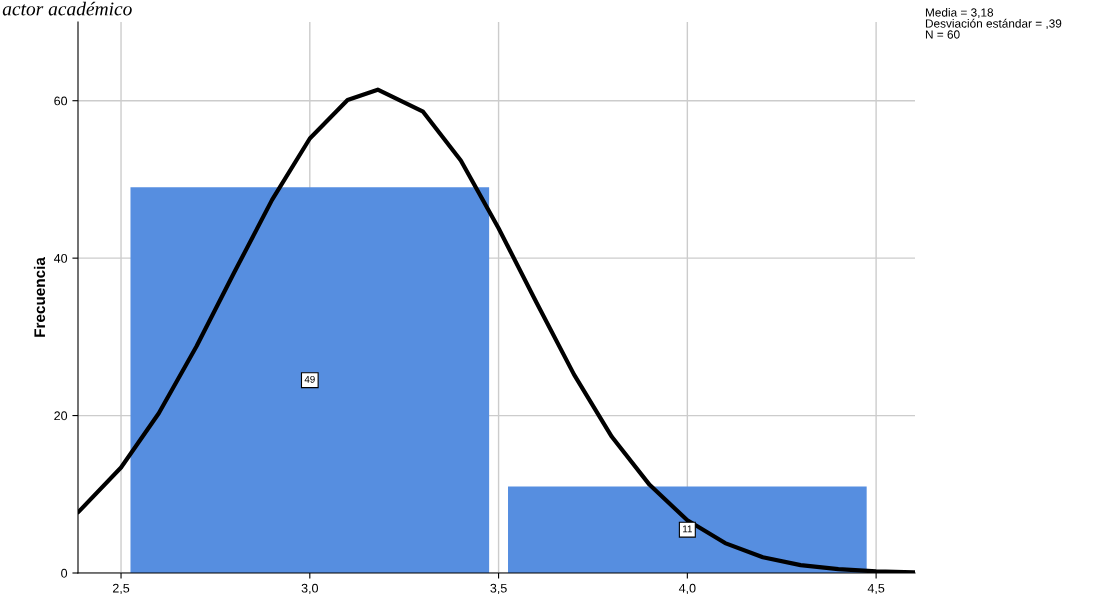 The image size is (1114, 600). Describe the element at coordinates (121, 589) in the screenshot. I see `x-tick-label: 2,5` at that location.